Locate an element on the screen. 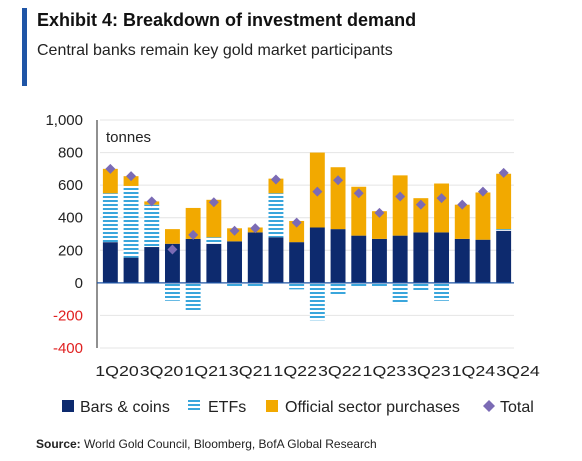 The height and width of the screenshot is (461, 582). y-tick-label: 600 is located at coordinates (70, 185).